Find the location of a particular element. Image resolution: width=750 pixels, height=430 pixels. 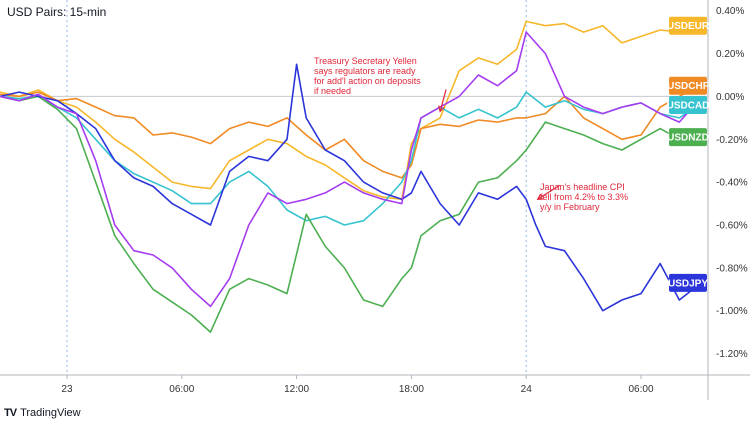

series-badge-usdcad is located at coordinates (688, 105).